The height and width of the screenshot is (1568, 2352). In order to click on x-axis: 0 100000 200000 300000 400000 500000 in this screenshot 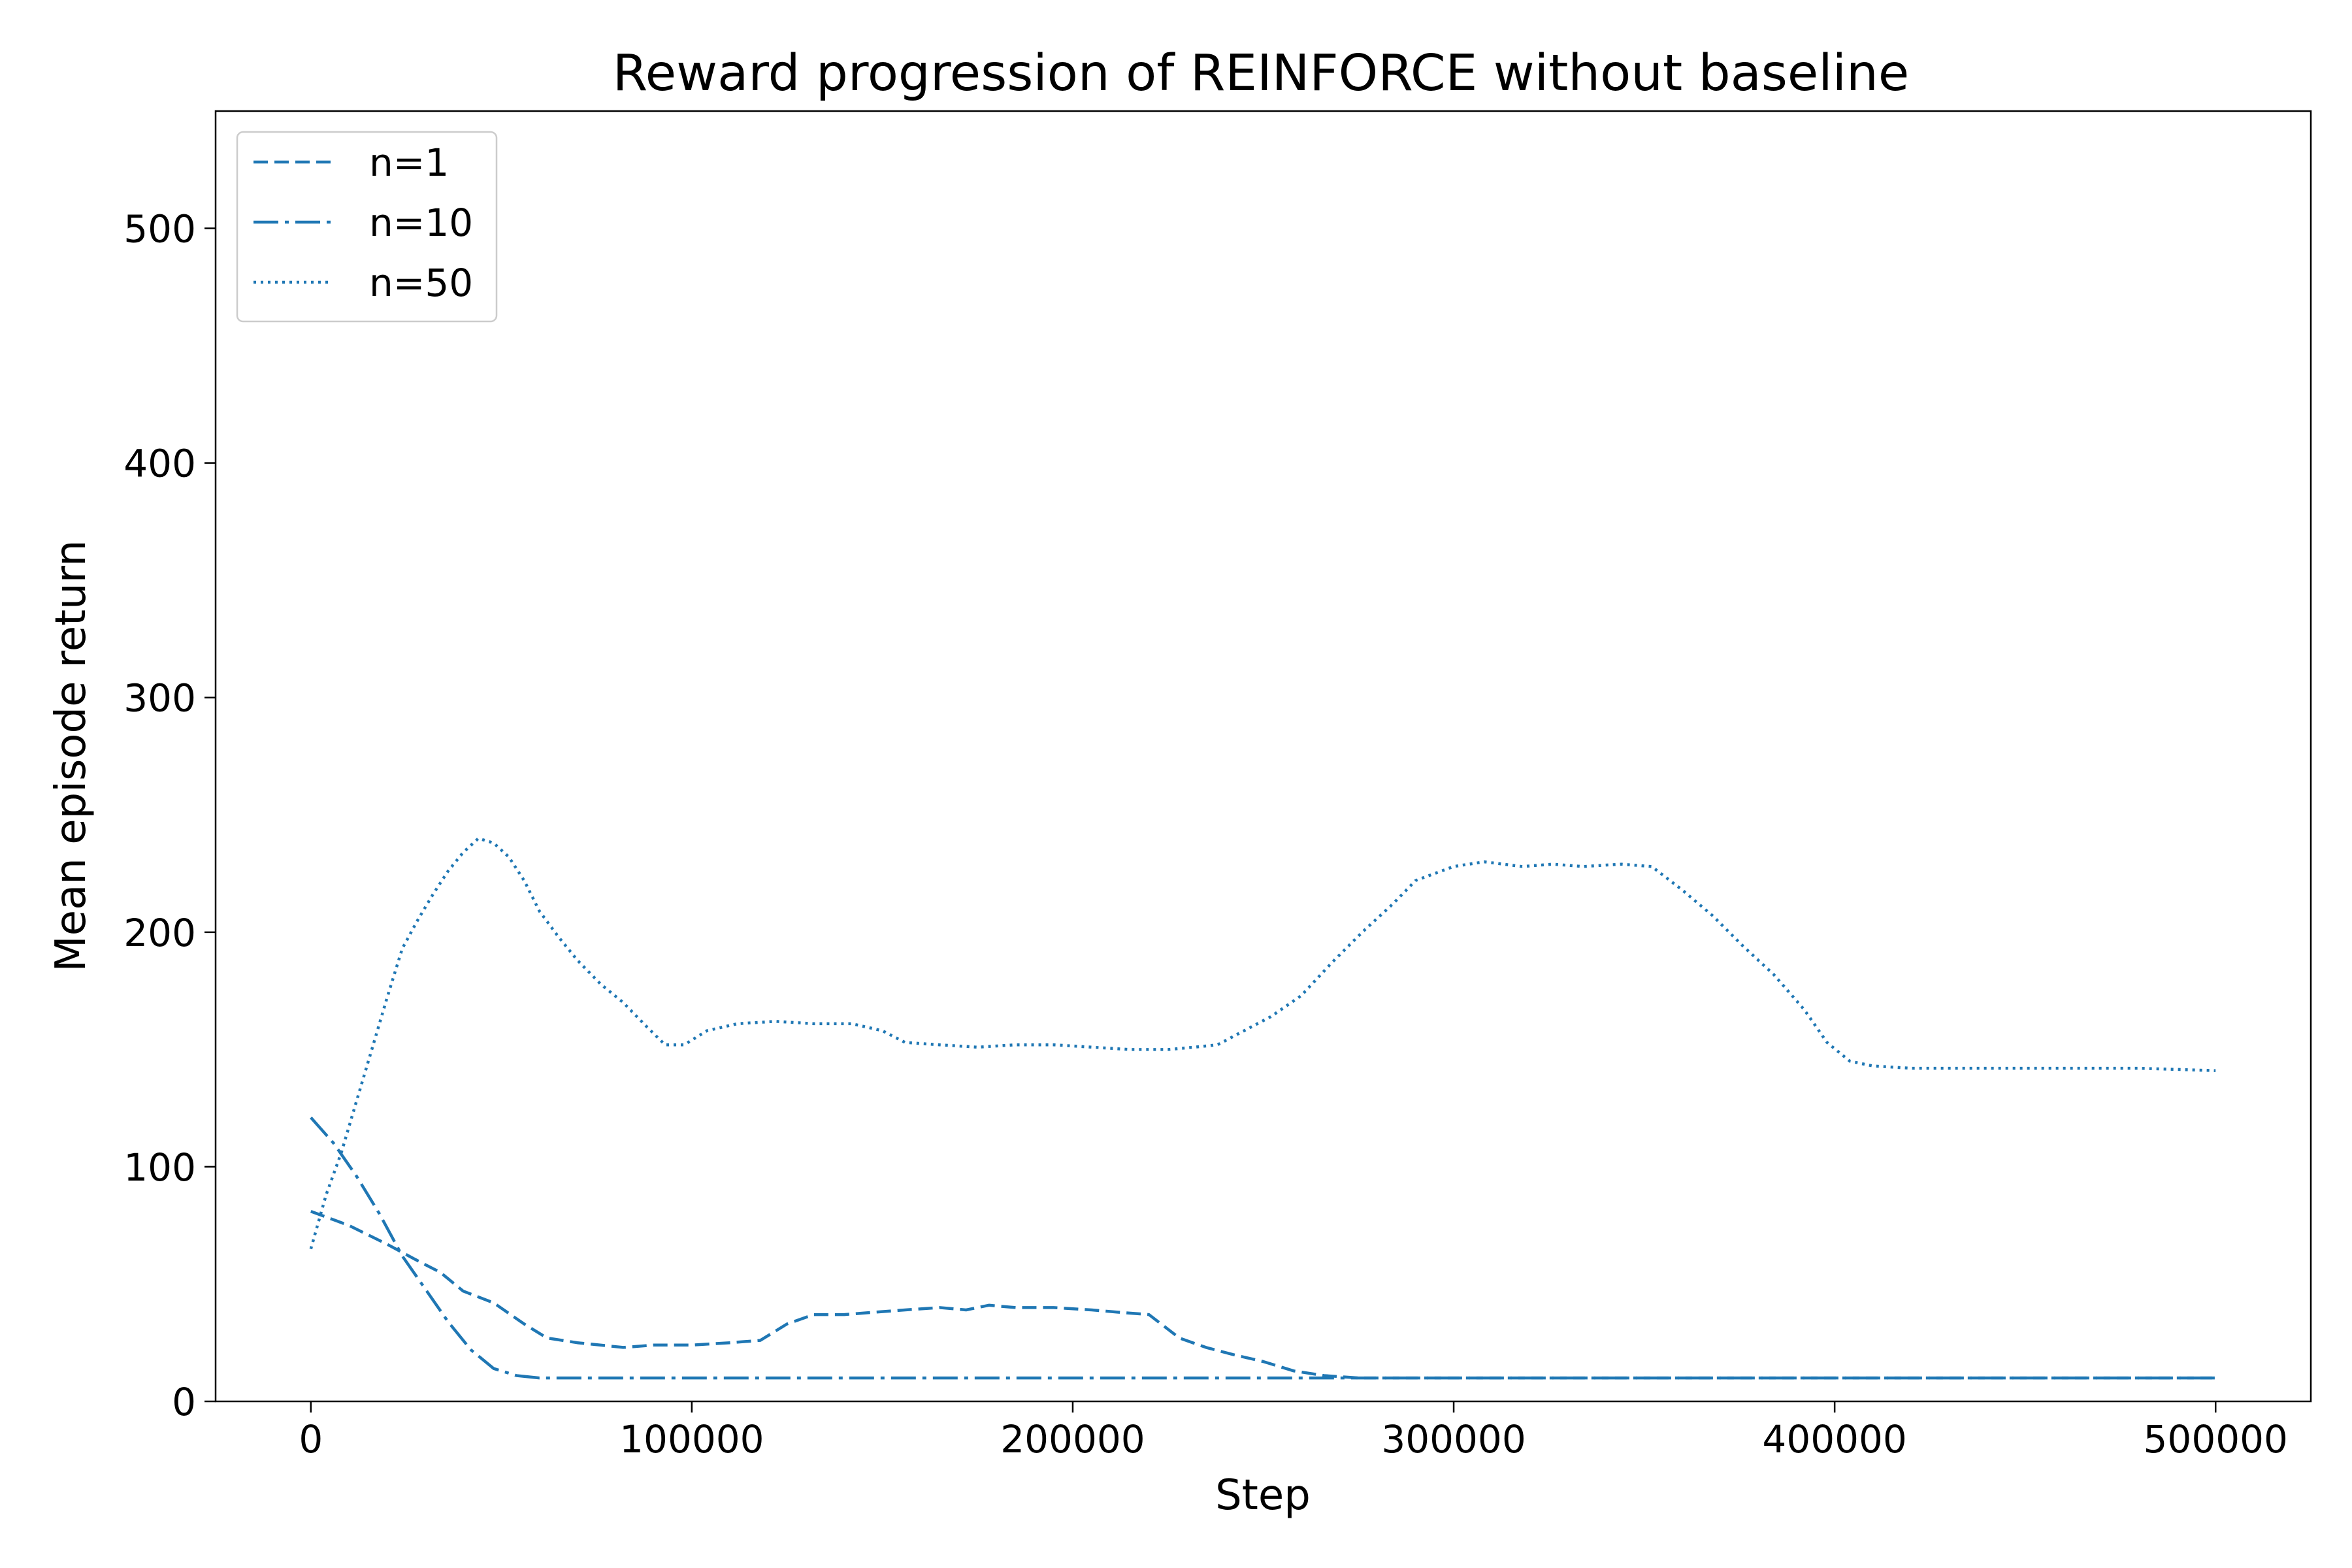, I will do `click(1293, 1431)`.